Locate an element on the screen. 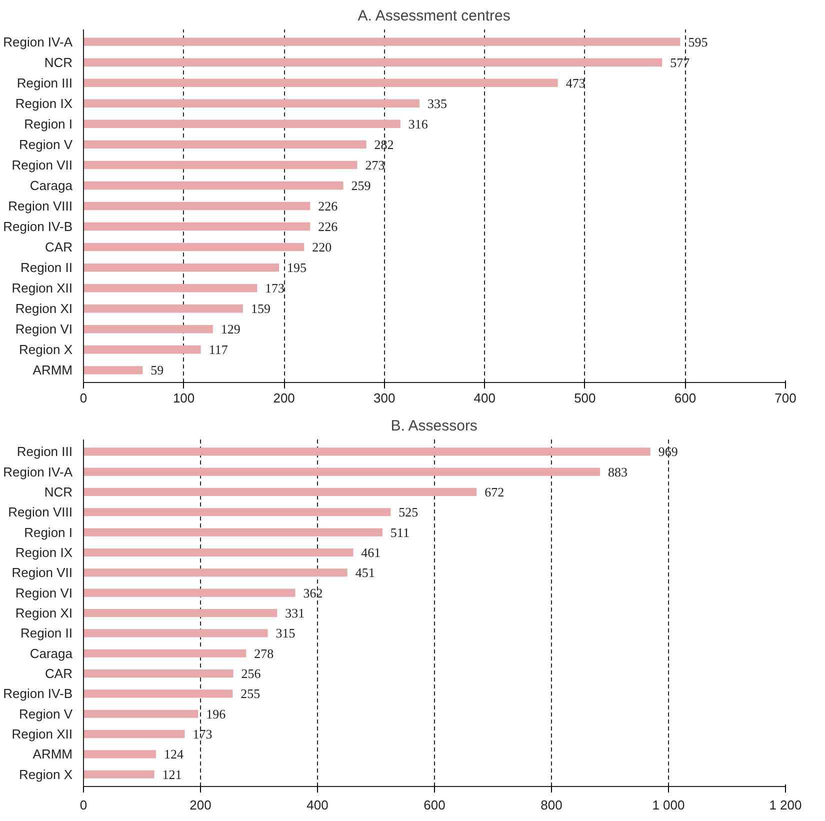 The image size is (825, 821). data-label: 196 is located at coordinates (216, 714).